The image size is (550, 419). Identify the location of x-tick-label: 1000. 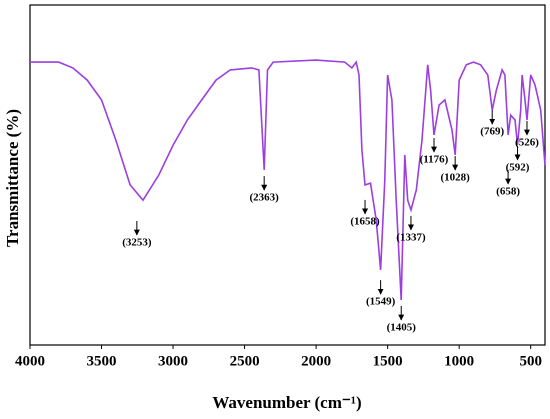
(459, 361).